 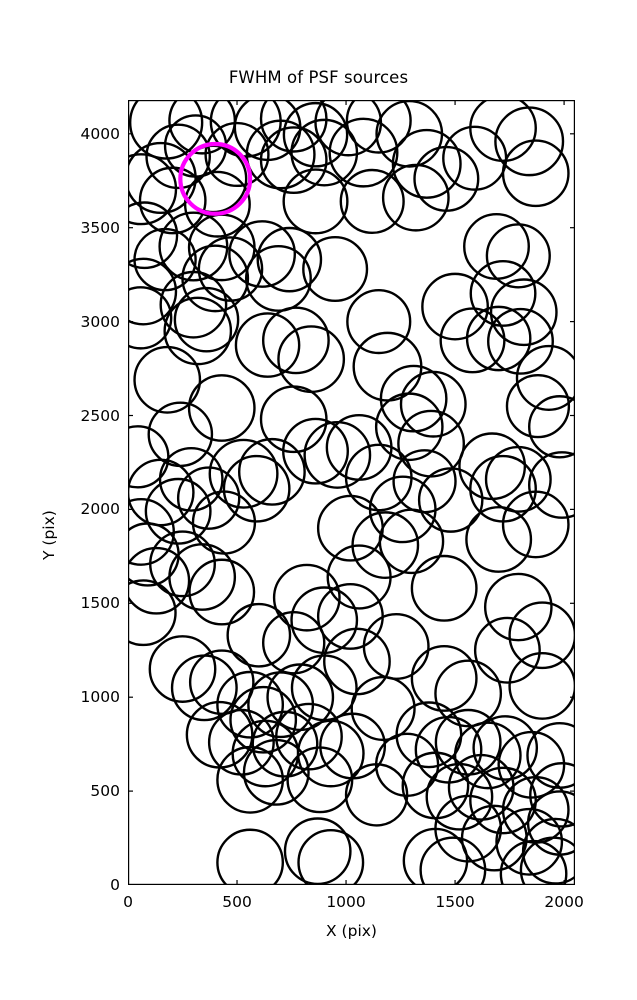 What do you see at coordinates (100, 415) in the screenshot?
I see `y-tick-label: 2500` at bounding box center [100, 415].